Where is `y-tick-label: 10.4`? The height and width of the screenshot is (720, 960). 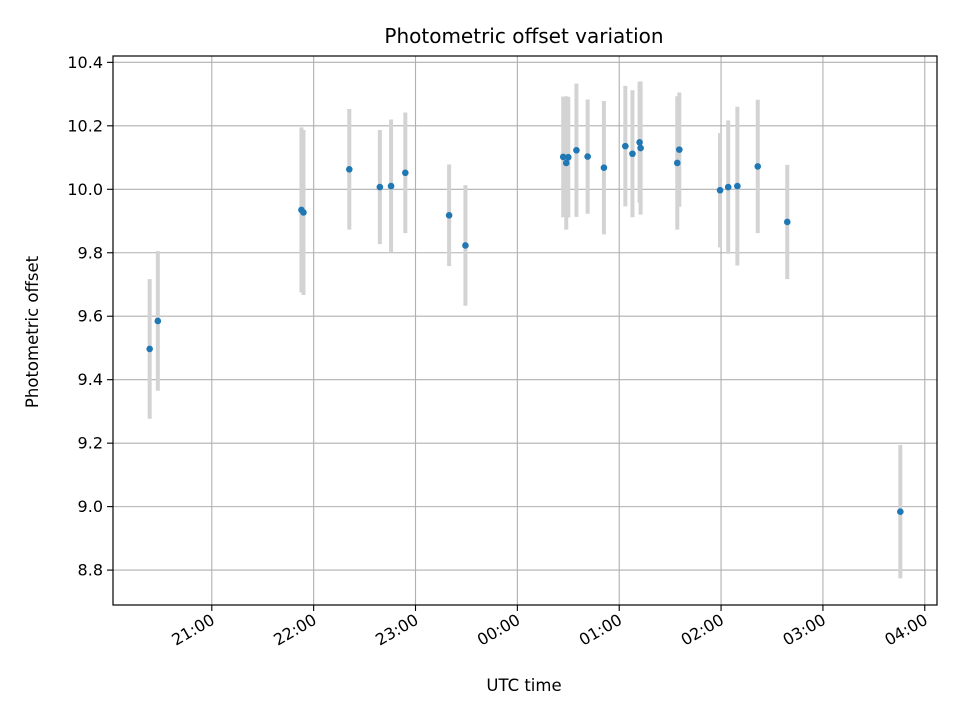
y-tick-label: 10.4 is located at coordinates (85, 62).